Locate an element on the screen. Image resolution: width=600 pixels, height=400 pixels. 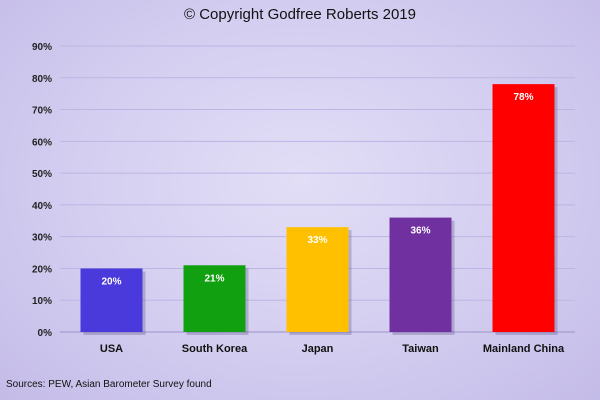
x-axis-category-labels: USA South Korea Japan Taiwan Mainland China is located at coordinates (332, 349).